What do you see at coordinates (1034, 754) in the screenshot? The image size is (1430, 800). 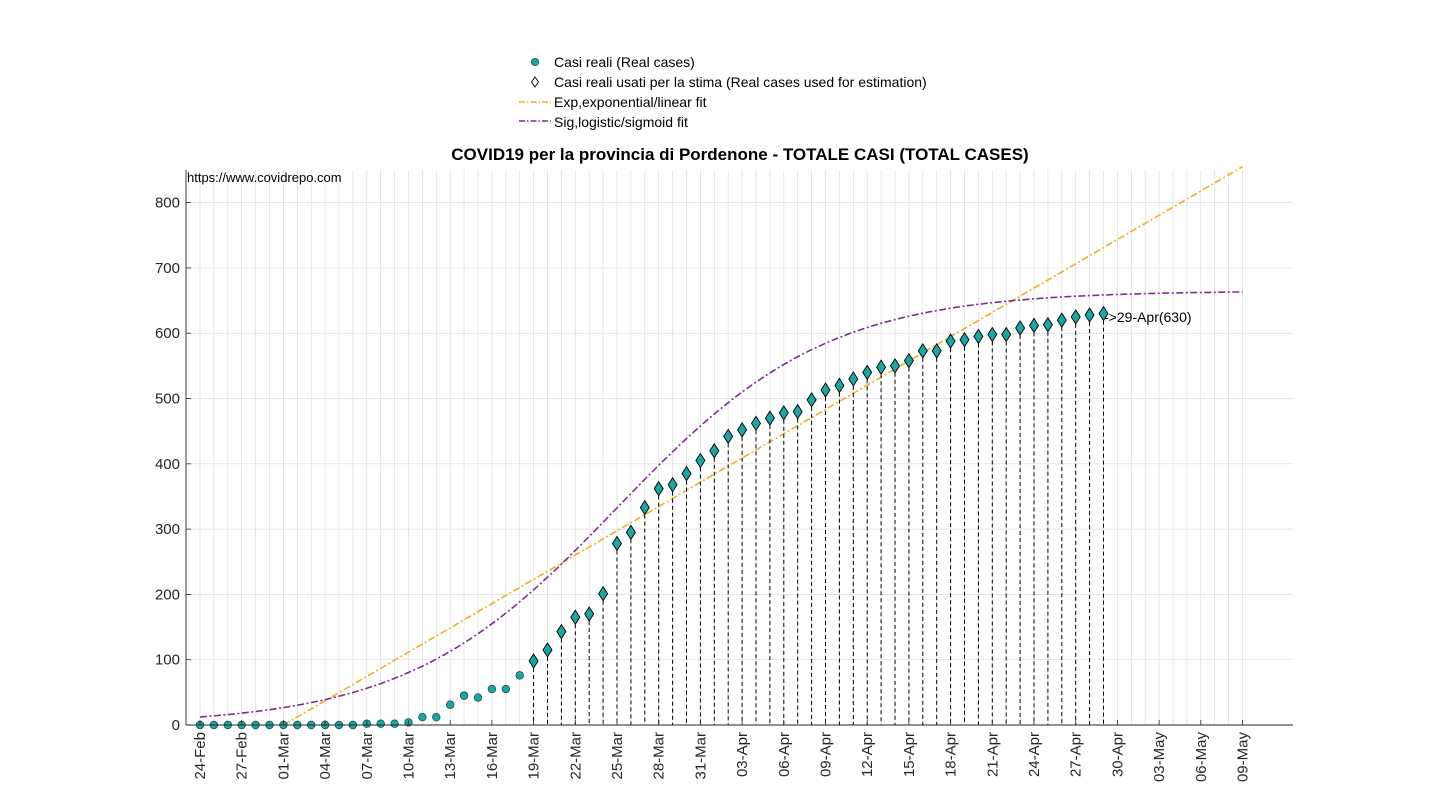 I see `x-tick-label: 24-Apr` at bounding box center [1034, 754].